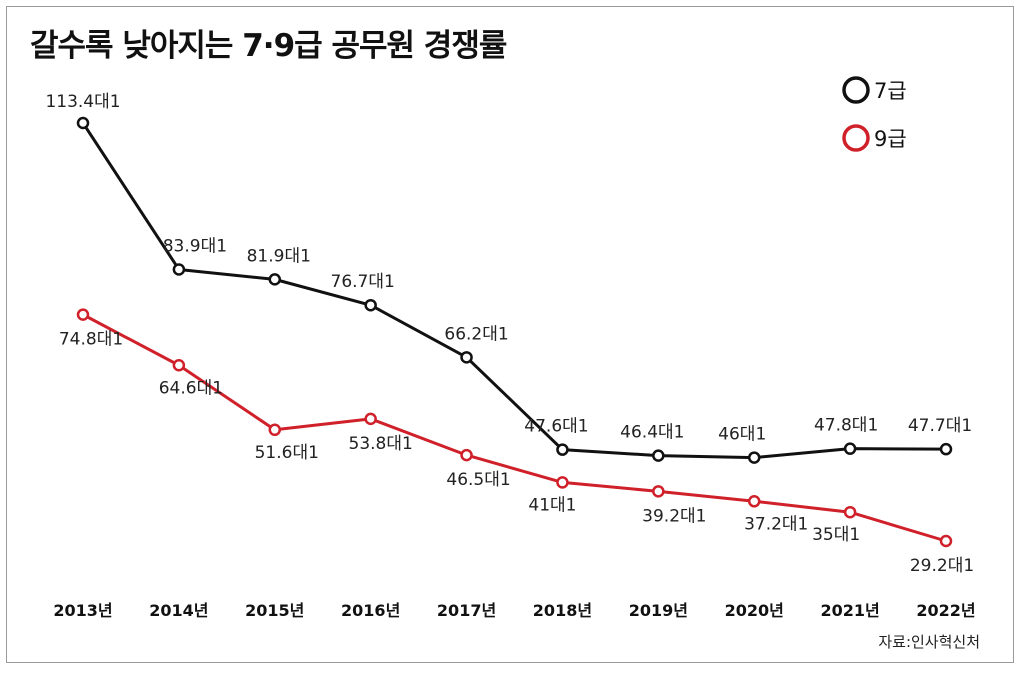 Image resolution: width=1024 pixels, height=675 pixels. What do you see at coordinates (370, 610) in the screenshot?
I see `x-tick-label: 2016년` at bounding box center [370, 610].